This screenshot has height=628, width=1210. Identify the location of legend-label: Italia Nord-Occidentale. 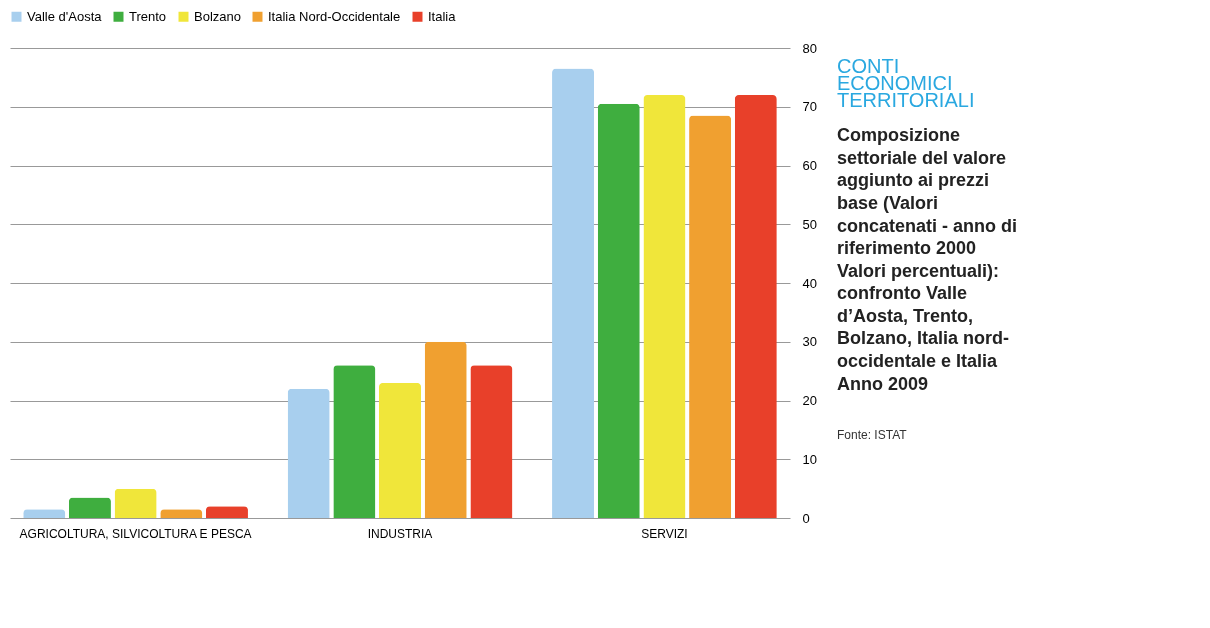
(334, 16).